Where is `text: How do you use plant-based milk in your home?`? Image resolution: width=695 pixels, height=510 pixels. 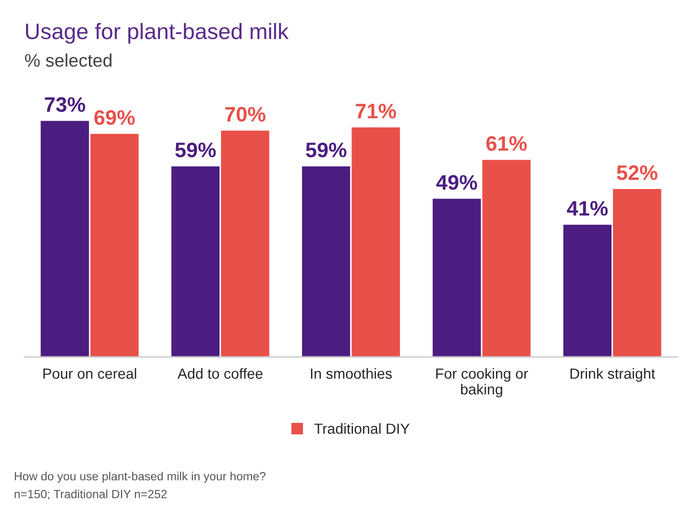 text: How do you use plant-based milk in your home? is located at coordinates (140, 477).